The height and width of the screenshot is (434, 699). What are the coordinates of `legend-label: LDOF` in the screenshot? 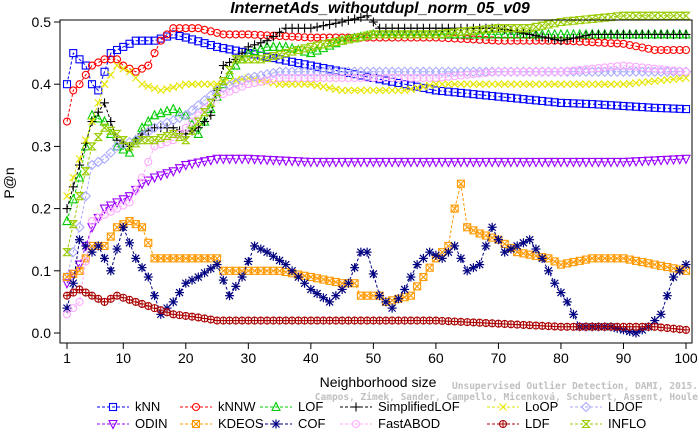 It's located at (625, 406).